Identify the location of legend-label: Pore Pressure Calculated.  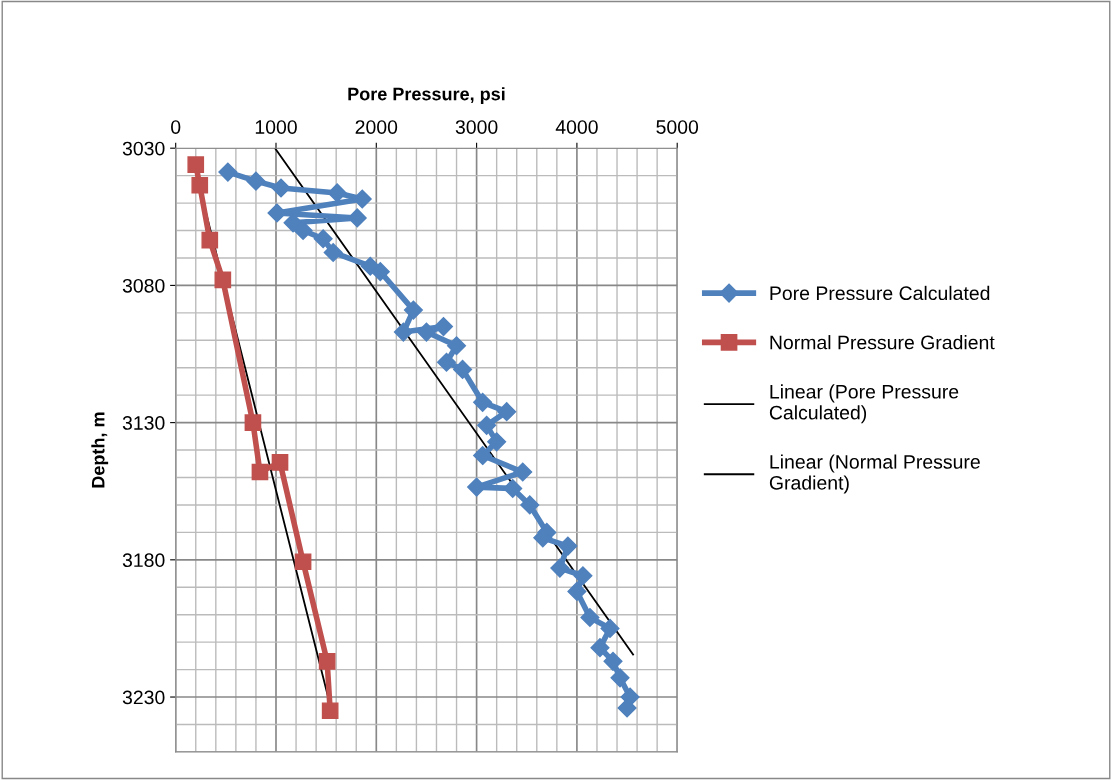
(880, 293).